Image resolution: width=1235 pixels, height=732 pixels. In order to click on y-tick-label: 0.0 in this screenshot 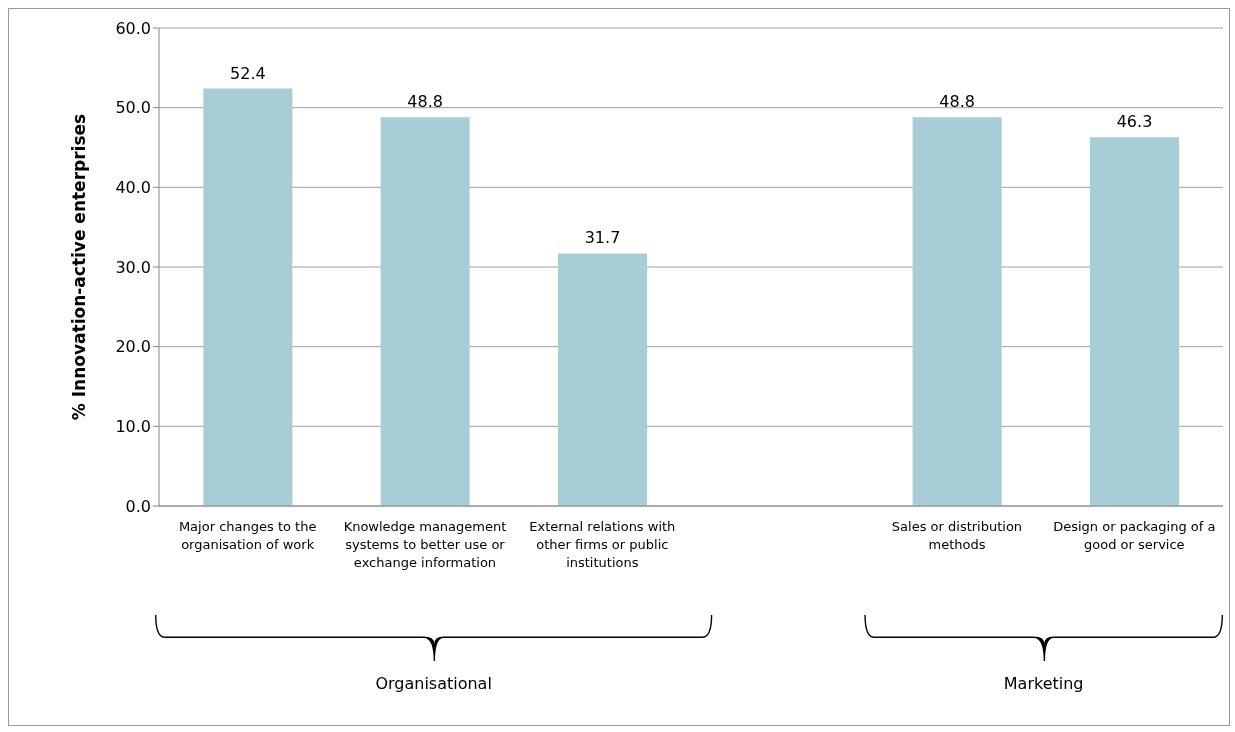, I will do `click(138, 506)`.